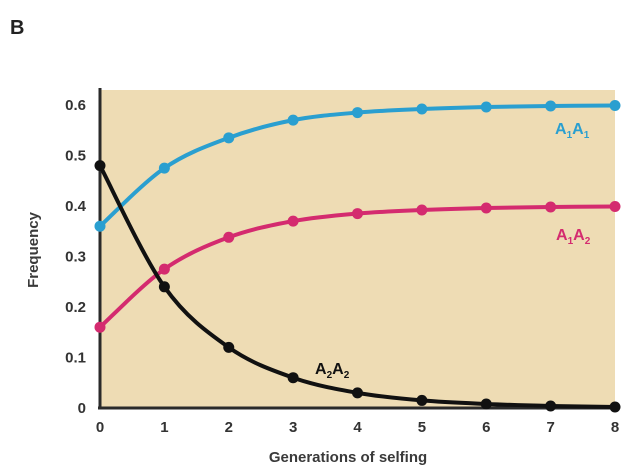 This screenshot has height=467, width=627. What do you see at coordinates (164, 427) in the screenshot?
I see `x-tick-label: 1` at bounding box center [164, 427].